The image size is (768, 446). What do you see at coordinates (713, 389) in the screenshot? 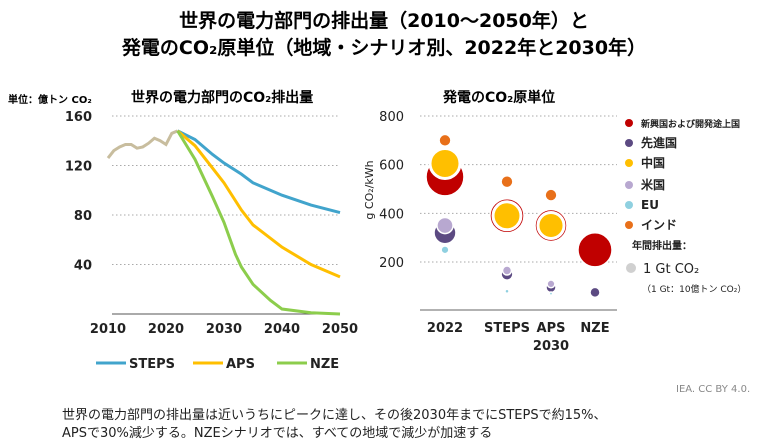
I see `credit: IEA. CC BY 4.0.` at bounding box center [713, 389].